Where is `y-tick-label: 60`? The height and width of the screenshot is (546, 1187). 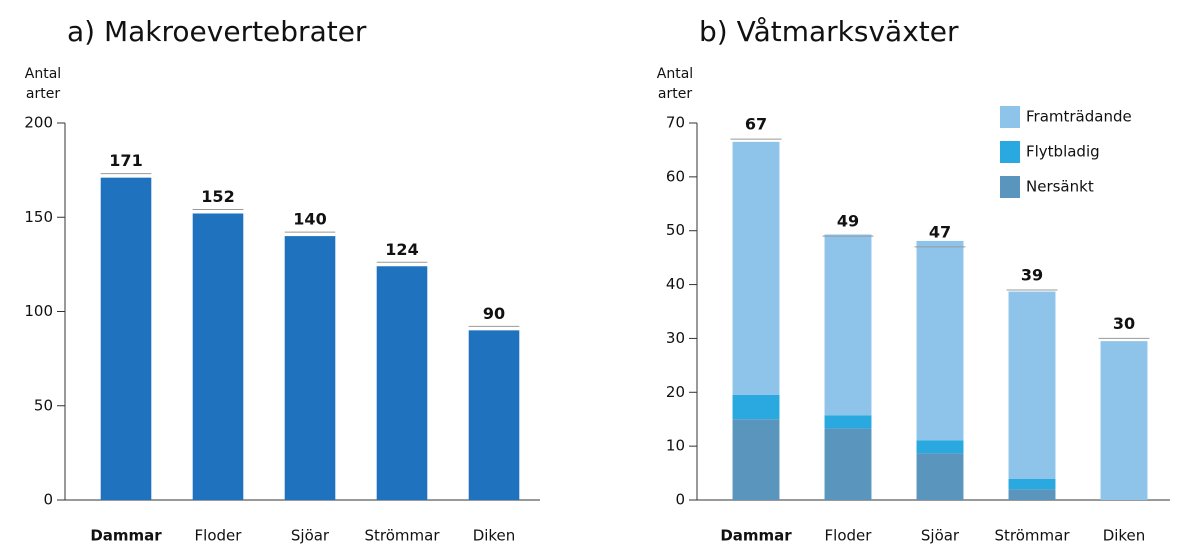
y-tick-label: 60 is located at coordinates (675, 176).